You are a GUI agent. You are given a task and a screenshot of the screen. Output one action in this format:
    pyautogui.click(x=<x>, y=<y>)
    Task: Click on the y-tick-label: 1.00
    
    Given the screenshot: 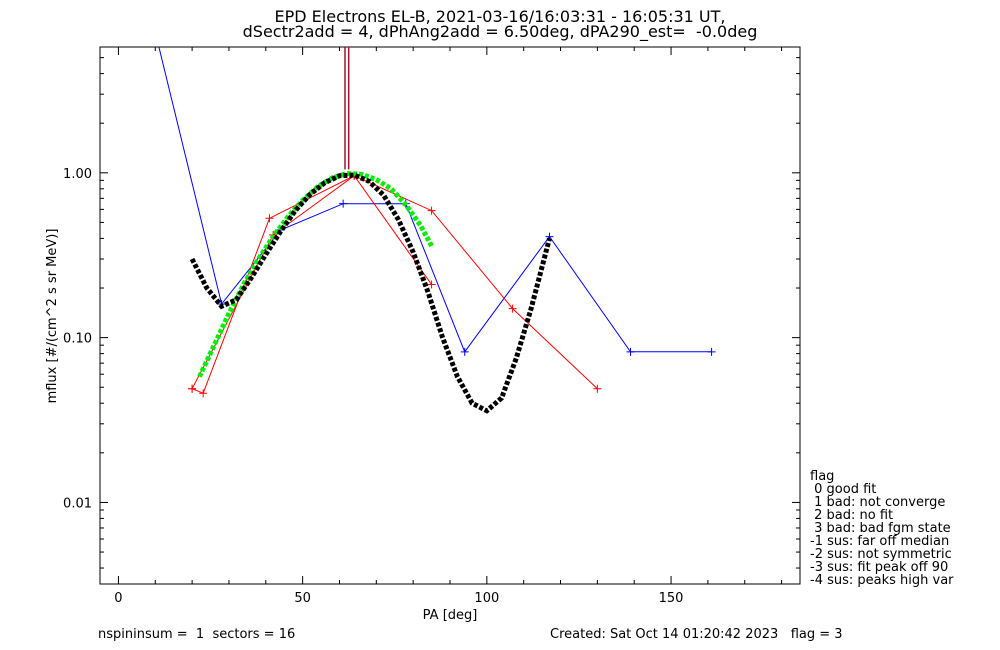 What is the action you would take?
    pyautogui.click(x=77, y=174)
    